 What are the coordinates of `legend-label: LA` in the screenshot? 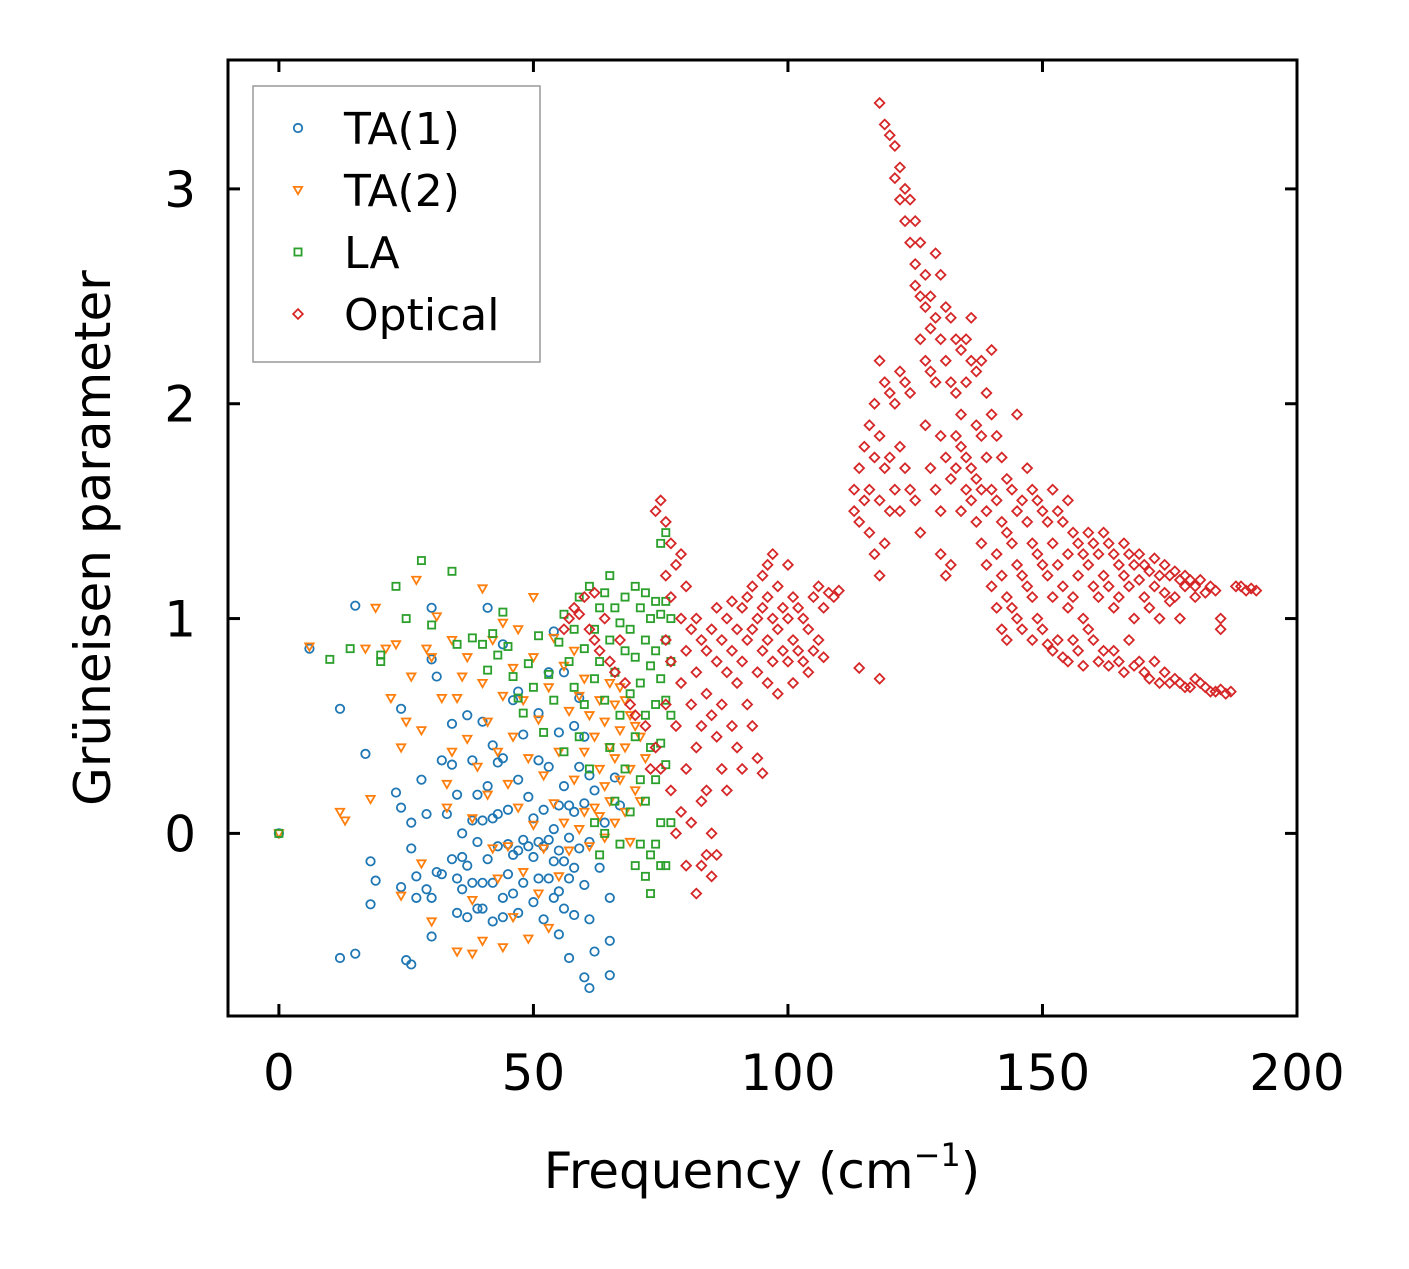 It's located at (372, 253).